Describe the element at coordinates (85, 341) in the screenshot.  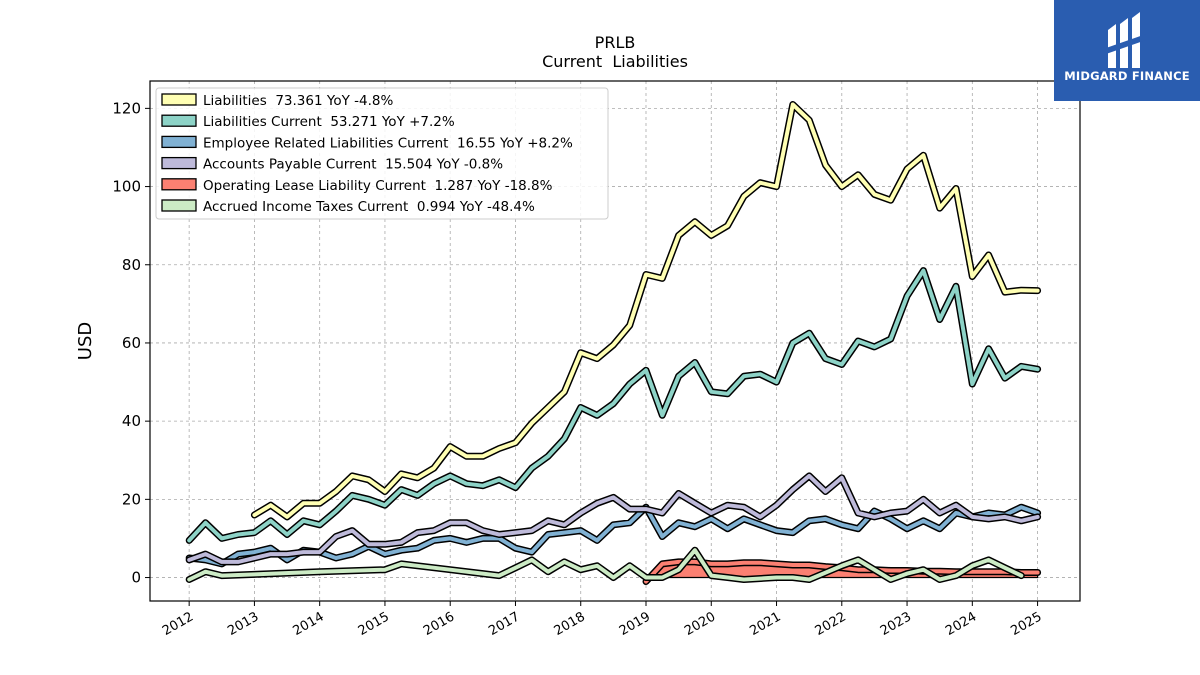
I see `y-axis-label: USD` at that location.